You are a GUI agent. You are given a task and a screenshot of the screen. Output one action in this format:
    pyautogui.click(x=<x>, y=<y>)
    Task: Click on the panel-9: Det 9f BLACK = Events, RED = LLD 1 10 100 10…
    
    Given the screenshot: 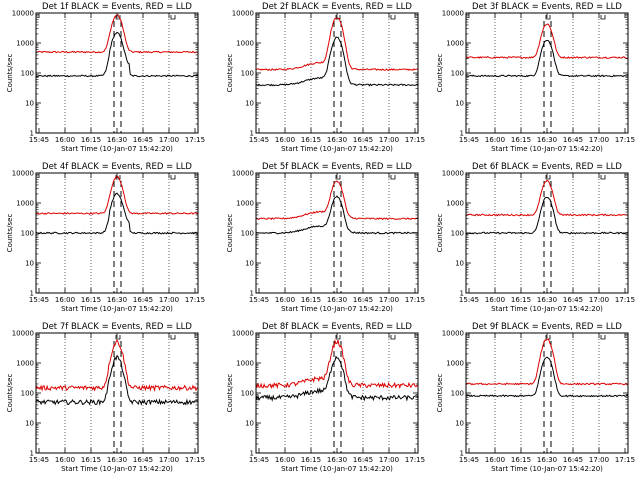 What is the action you would take?
    pyautogui.click(x=535, y=397)
    